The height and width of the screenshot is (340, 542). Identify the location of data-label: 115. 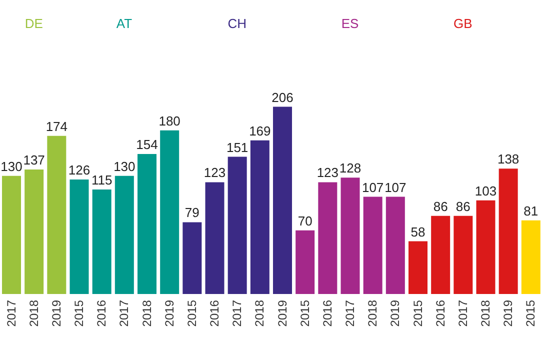
(101, 180).